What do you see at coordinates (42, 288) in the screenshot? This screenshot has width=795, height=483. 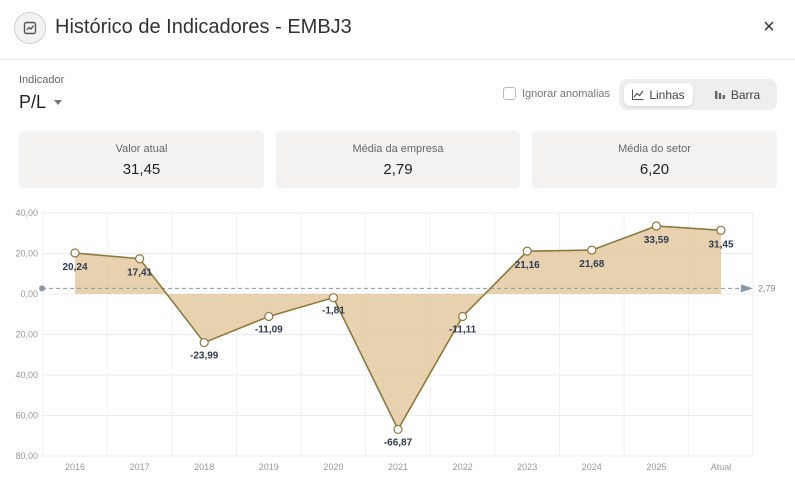 I see `reference-line-start-marker` at bounding box center [42, 288].